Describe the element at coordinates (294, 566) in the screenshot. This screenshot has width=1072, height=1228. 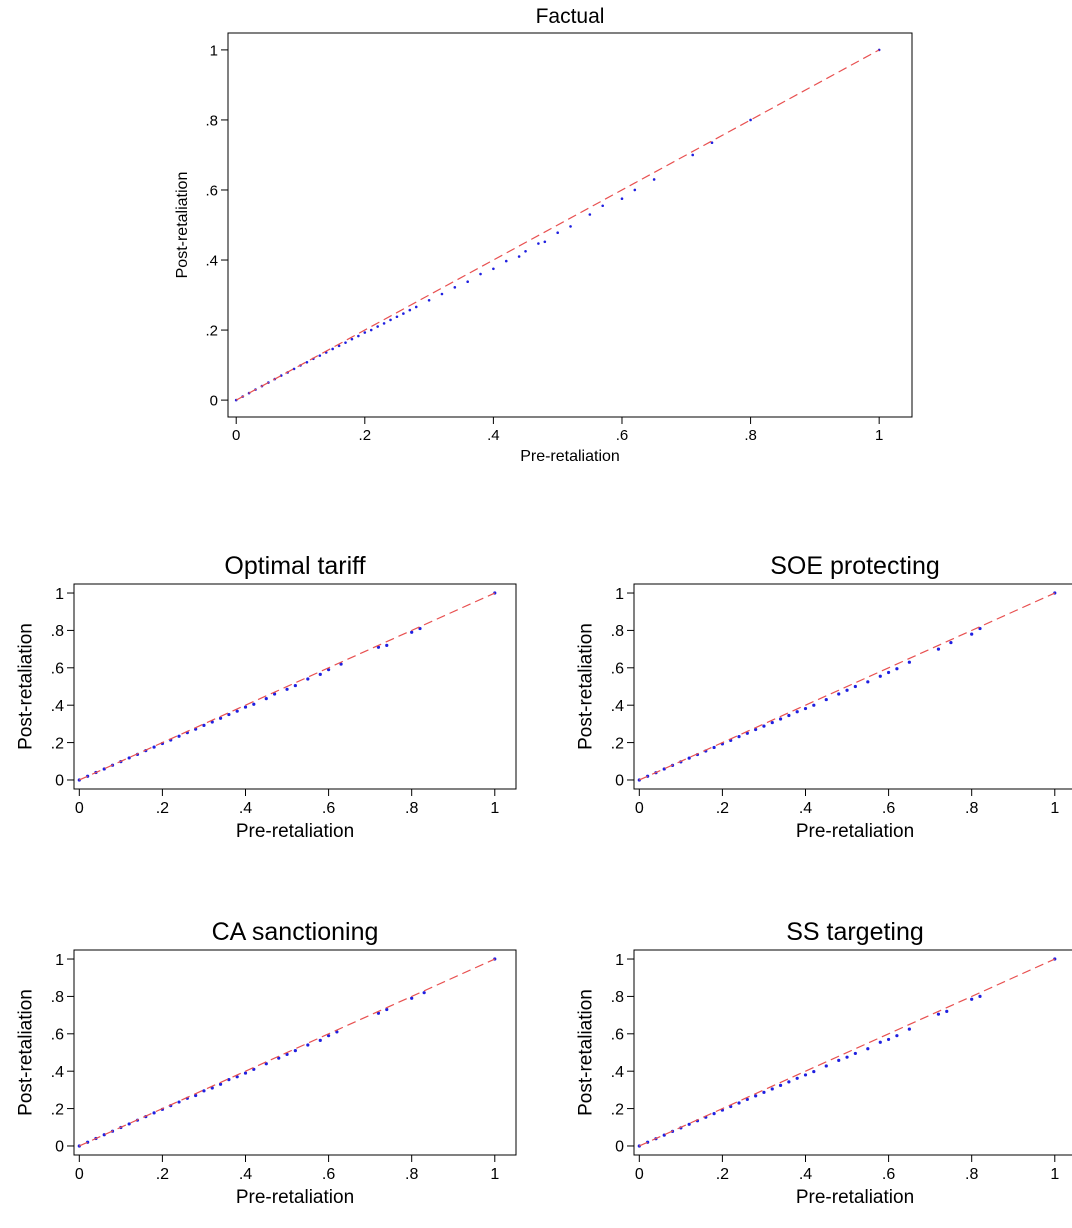
I see `chart-title: Optimal tariff` at that location.